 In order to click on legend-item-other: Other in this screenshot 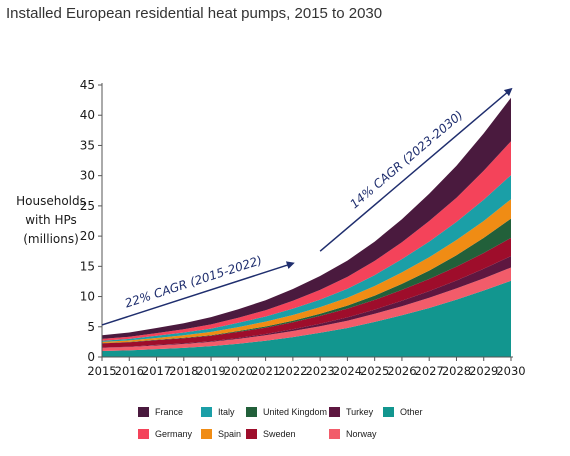, I will do `click(403, 412)`.